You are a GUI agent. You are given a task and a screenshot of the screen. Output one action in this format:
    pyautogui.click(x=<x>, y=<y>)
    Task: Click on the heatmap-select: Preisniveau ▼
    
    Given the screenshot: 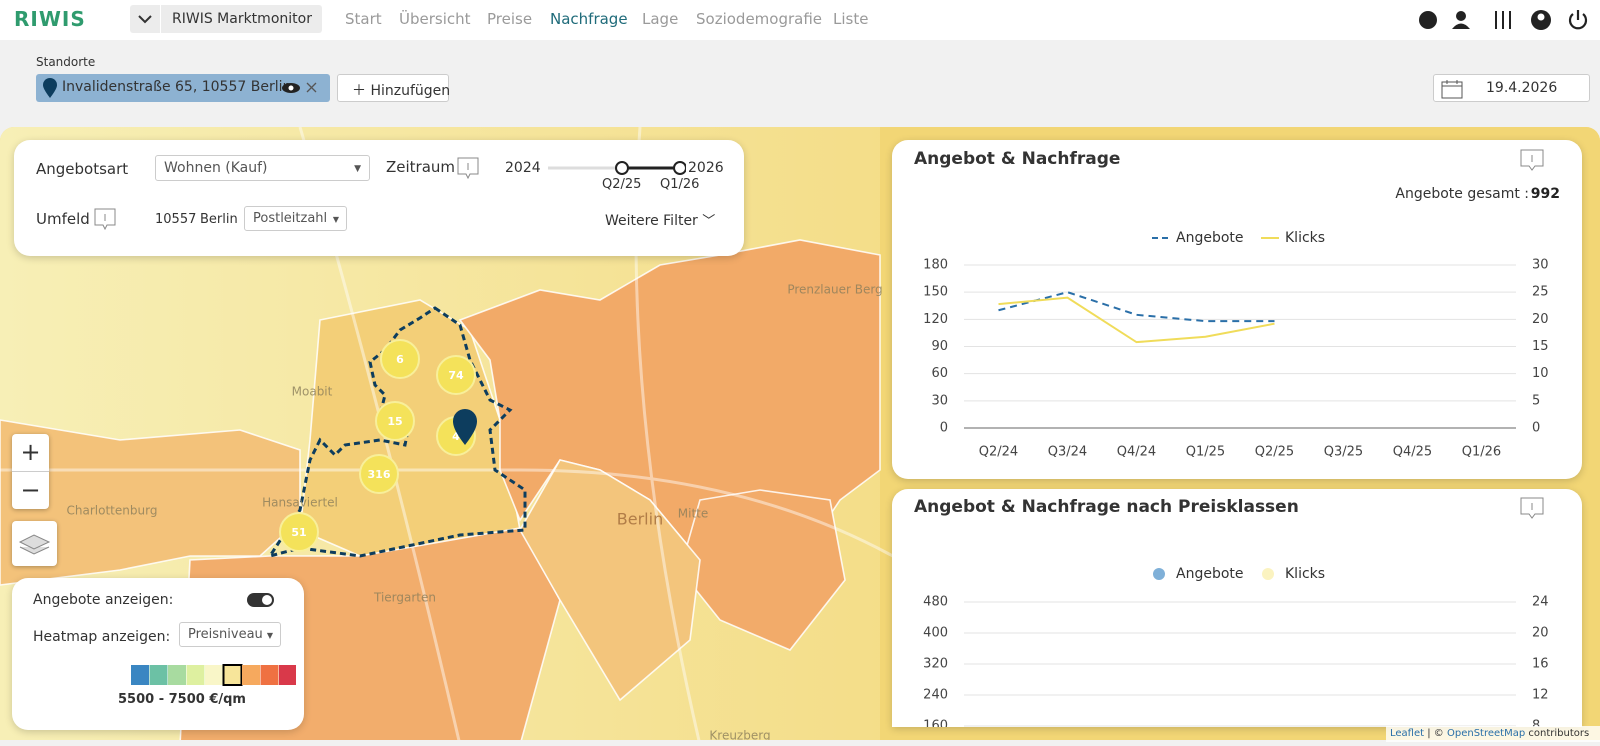 What is the action you would take?
    pyautogui.click(x=230, y=634)
    